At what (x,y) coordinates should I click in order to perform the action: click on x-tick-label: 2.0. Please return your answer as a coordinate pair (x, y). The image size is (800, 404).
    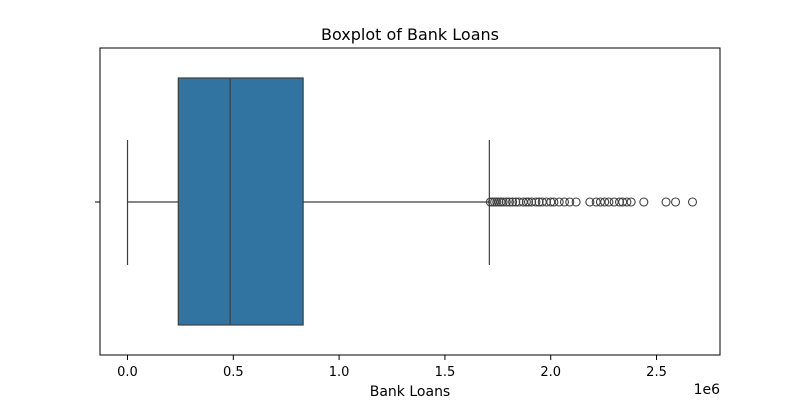
    Looking at the image, I should click on (550, 372).